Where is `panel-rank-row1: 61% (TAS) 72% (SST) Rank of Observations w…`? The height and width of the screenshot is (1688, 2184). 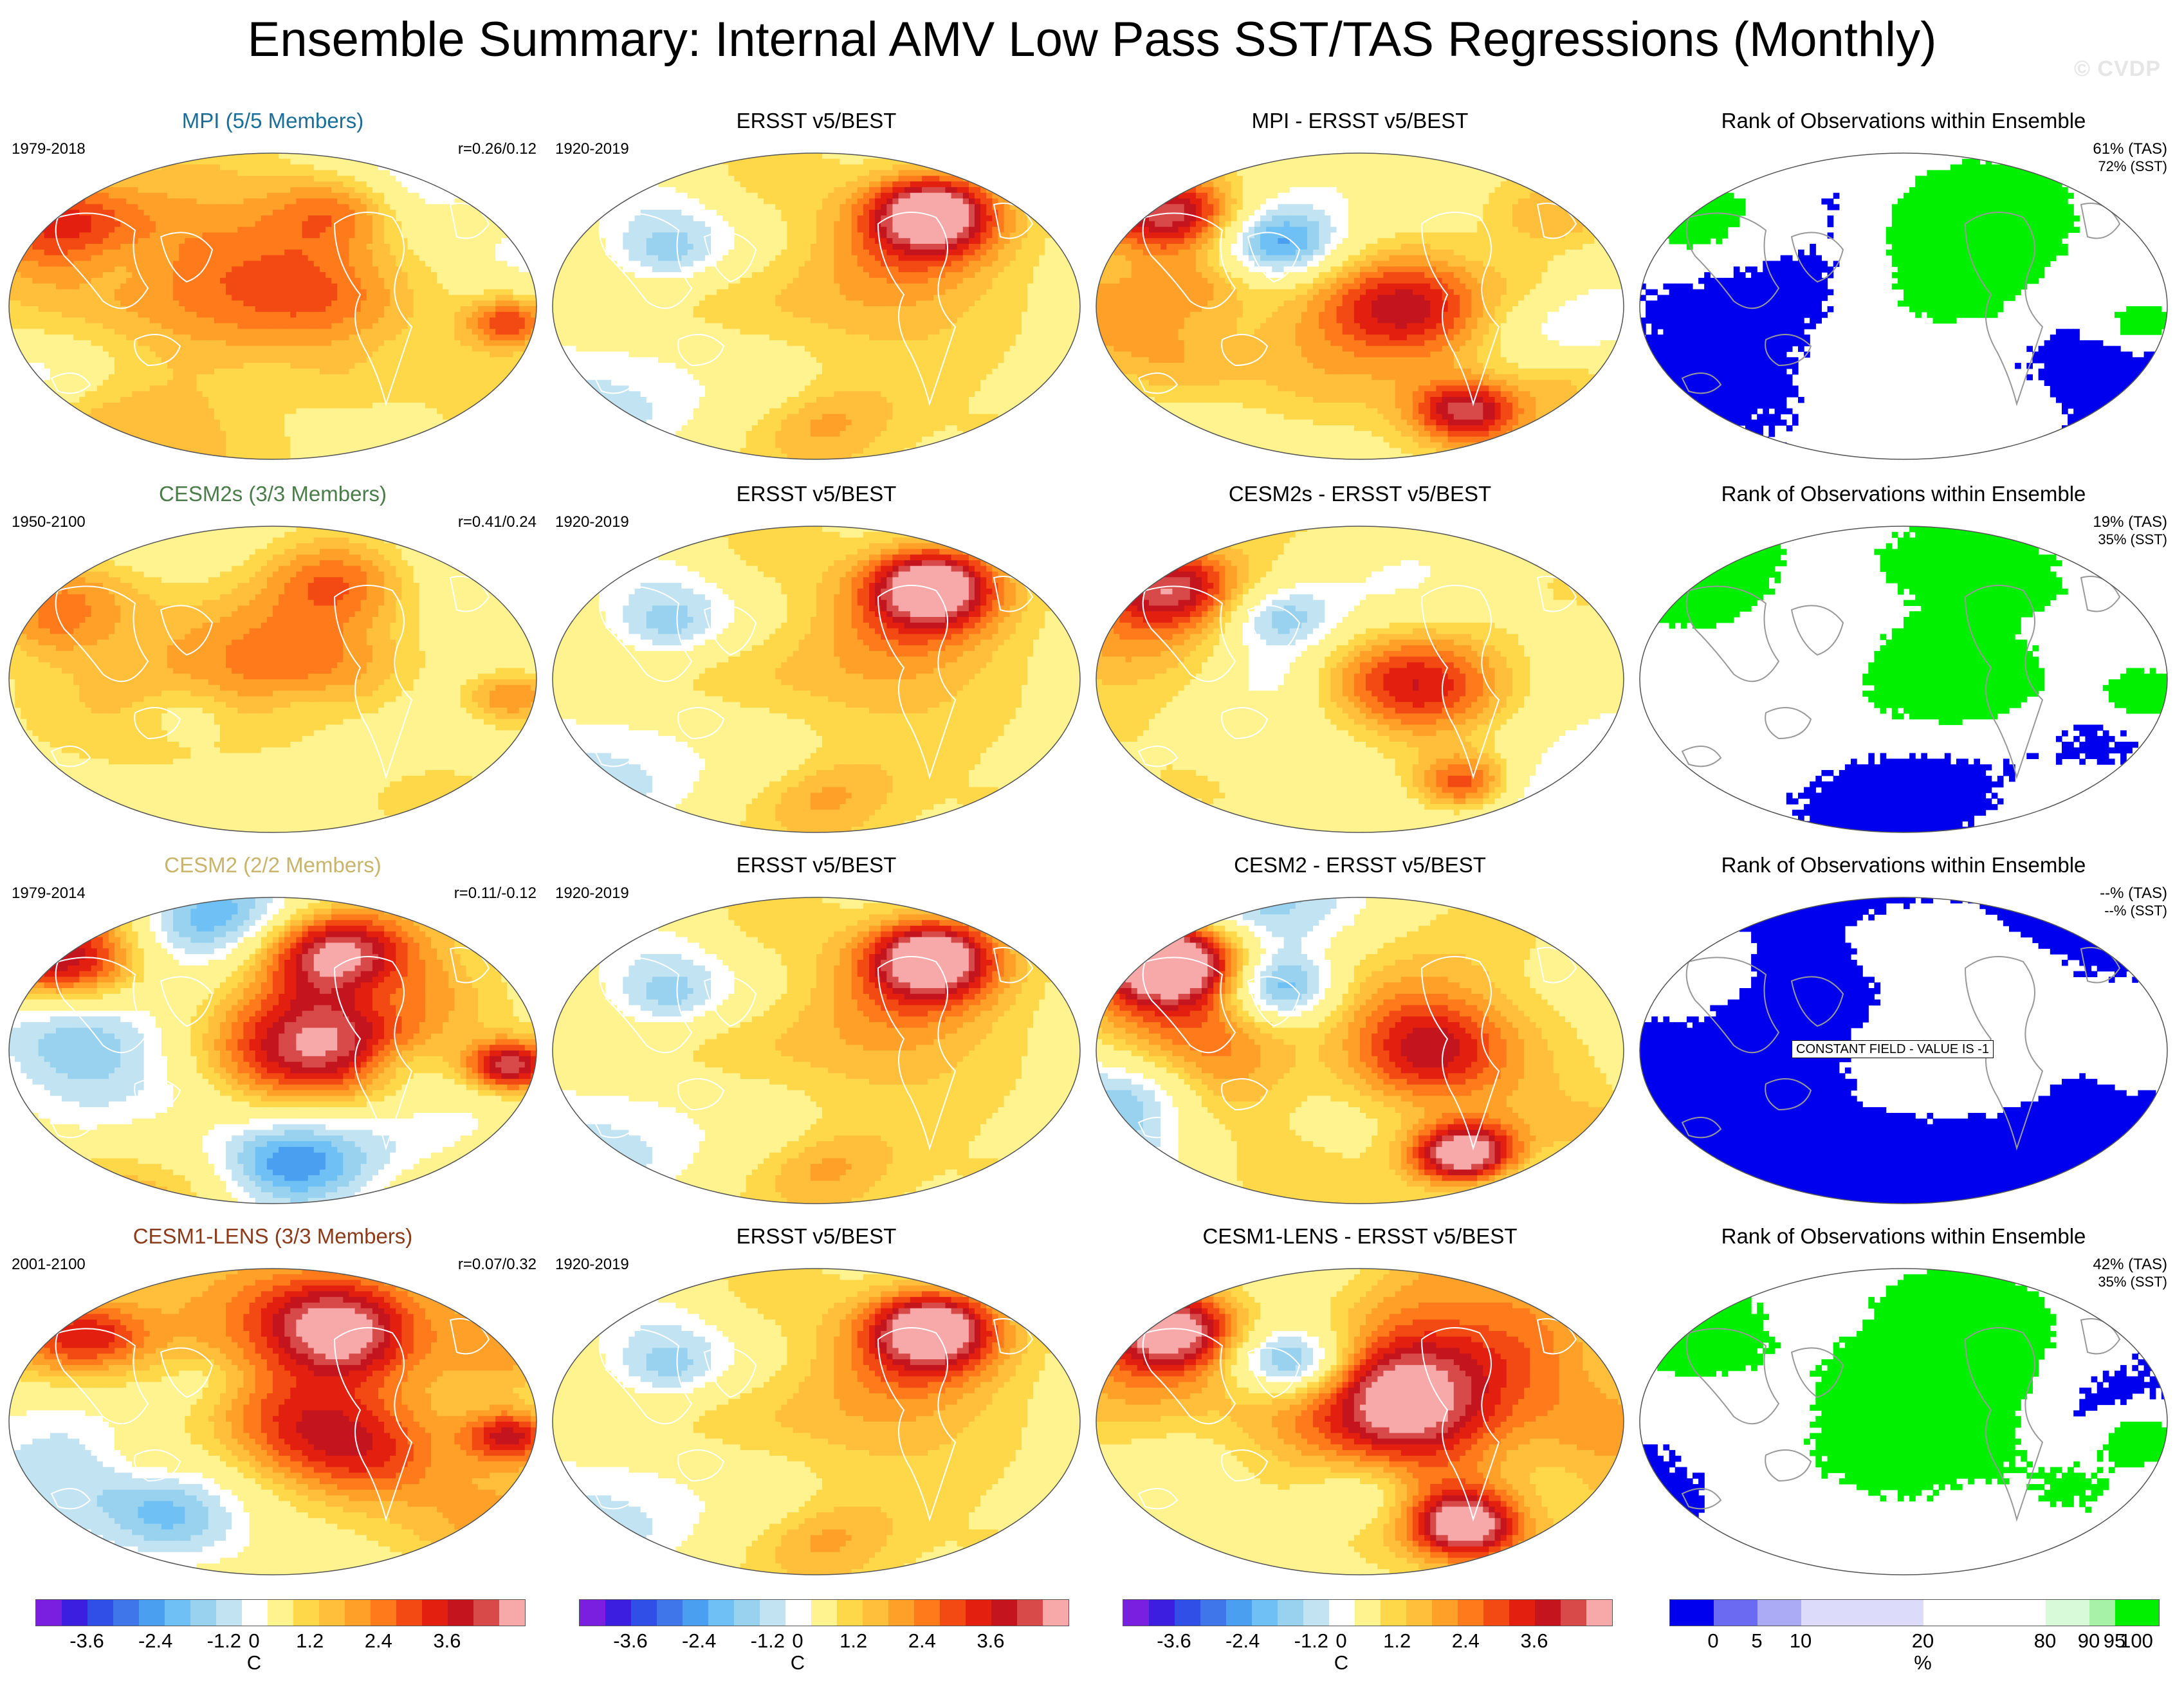 panel-rank-row1: 61% (TAS) 72% (SST) Rank of Observations w… is located at coordinates (1904, 294).